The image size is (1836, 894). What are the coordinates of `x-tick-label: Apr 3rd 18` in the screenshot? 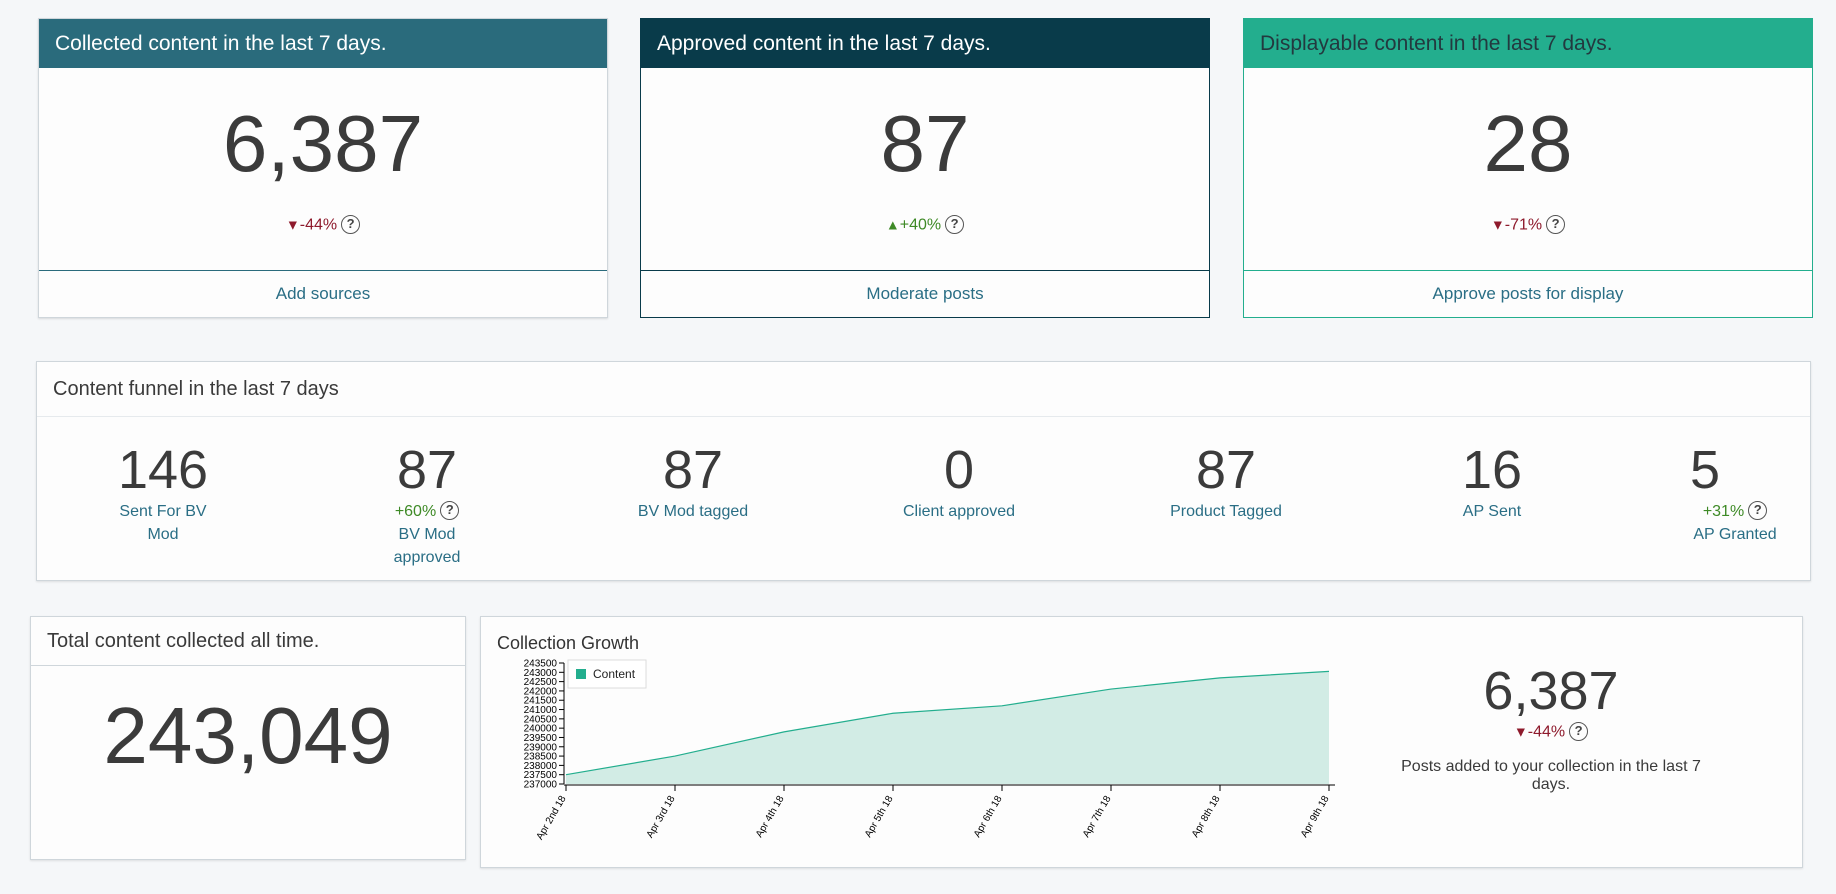 It's located at (661, 817).